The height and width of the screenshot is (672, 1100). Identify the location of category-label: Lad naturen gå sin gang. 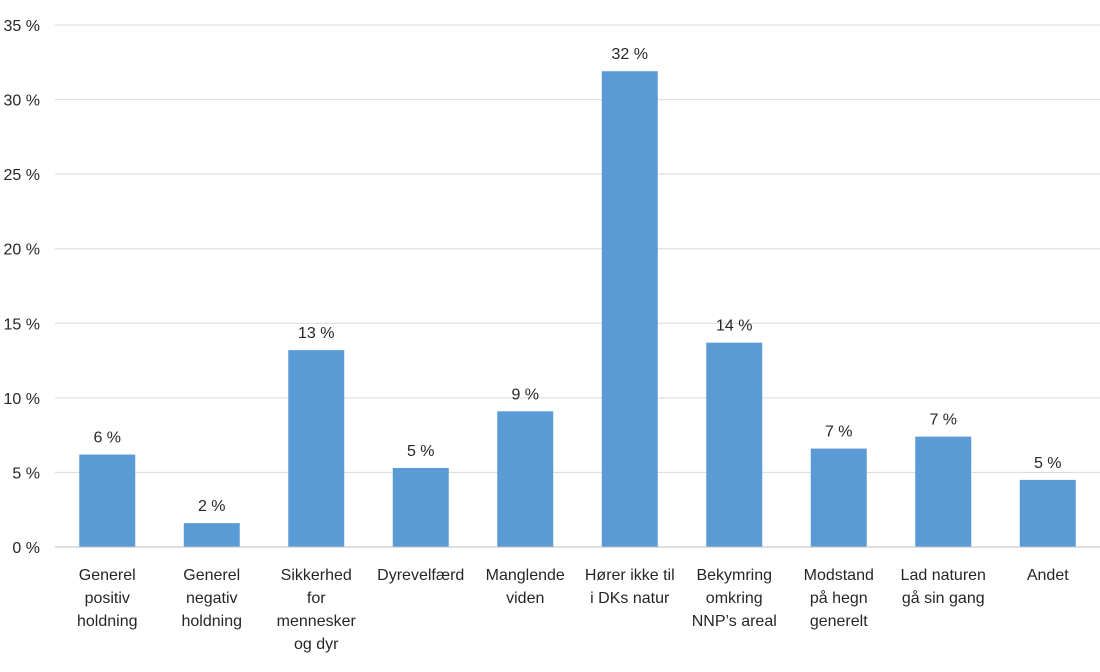
(943, 587).